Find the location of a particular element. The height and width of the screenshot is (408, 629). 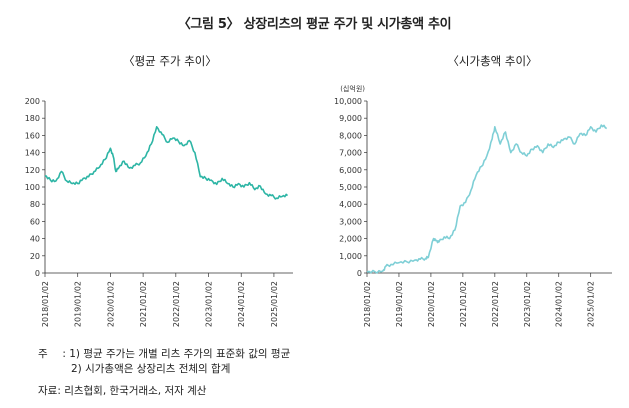

x-tick-label-0-3: 2021/01/02 is located at coordinates (143, 304).